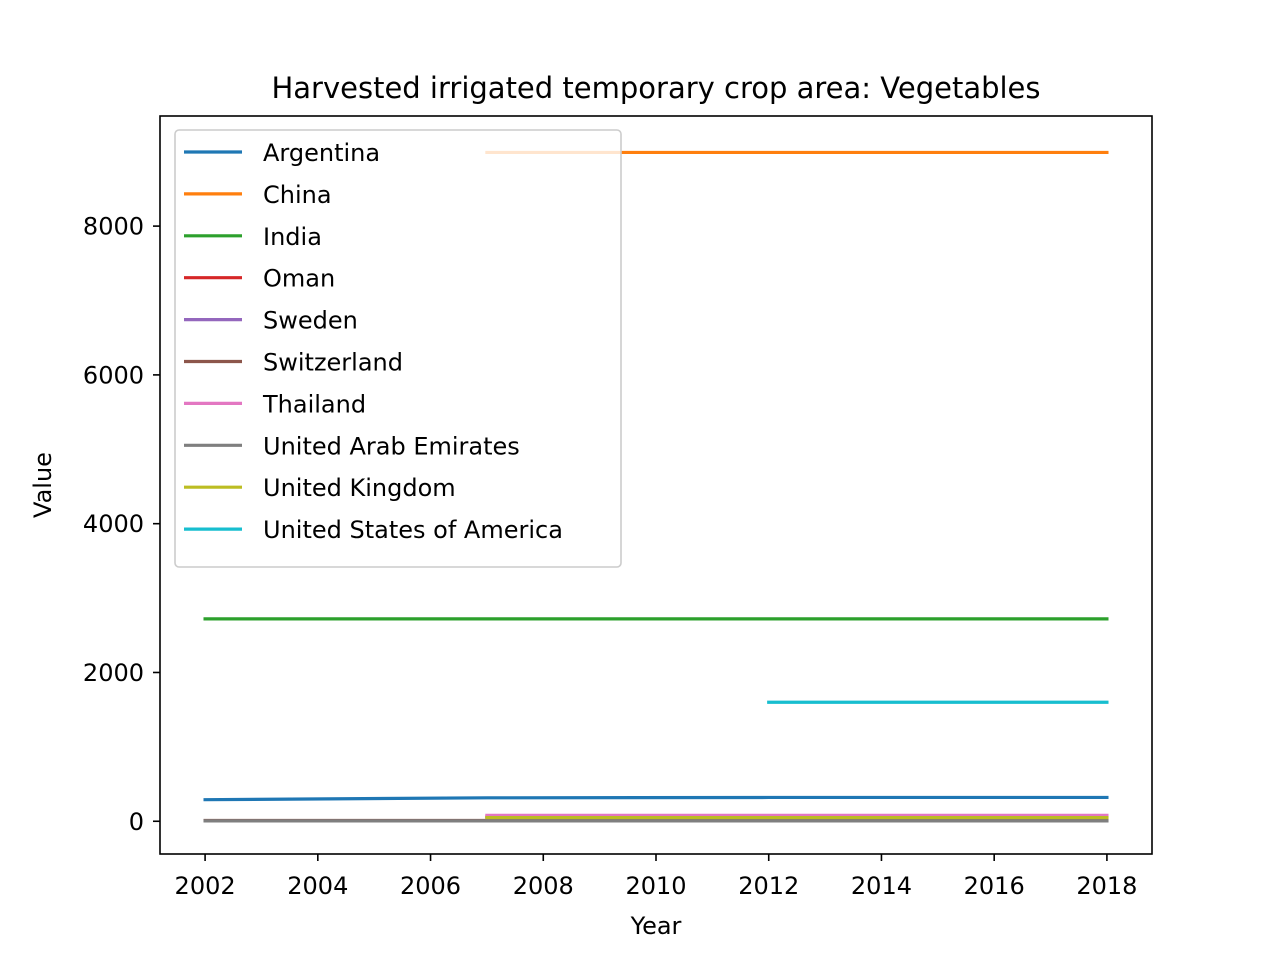  What do you see at coordinates (321, 153) in the screenshot?
I see `legend-label-0: Argentina` at bounding box center [321, 153].